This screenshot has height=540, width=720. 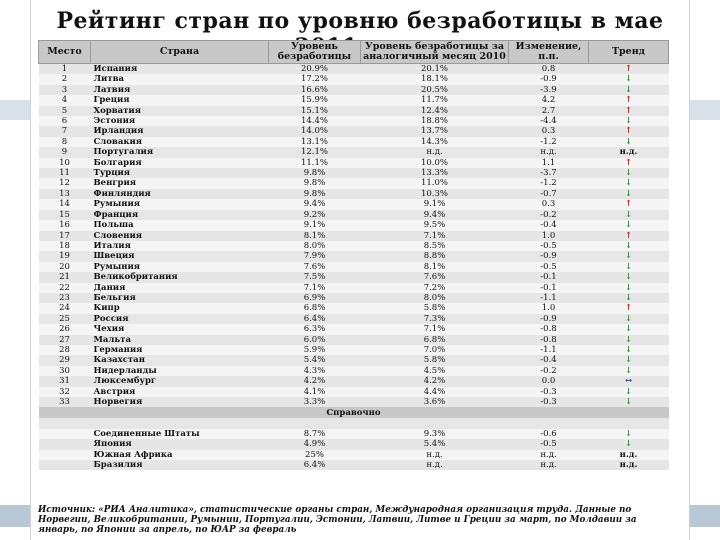 What do you see at coordinates (179, 142) in the screenshot?
I see `country-cell: Словакия` at bounding box center [179, 142].